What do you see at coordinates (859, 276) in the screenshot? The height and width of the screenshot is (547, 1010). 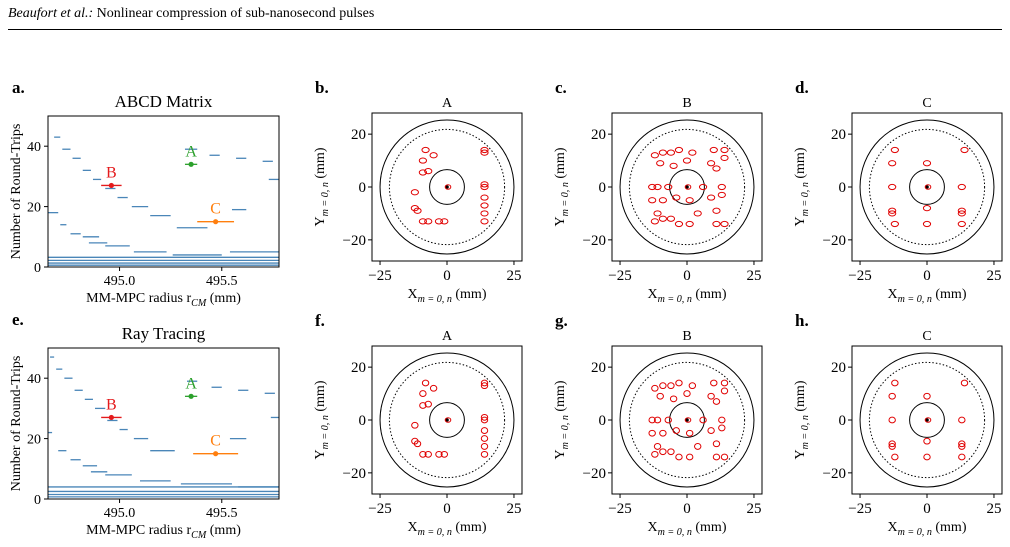 I see `x-tick-label: −25` at bounding box center [859, 276].